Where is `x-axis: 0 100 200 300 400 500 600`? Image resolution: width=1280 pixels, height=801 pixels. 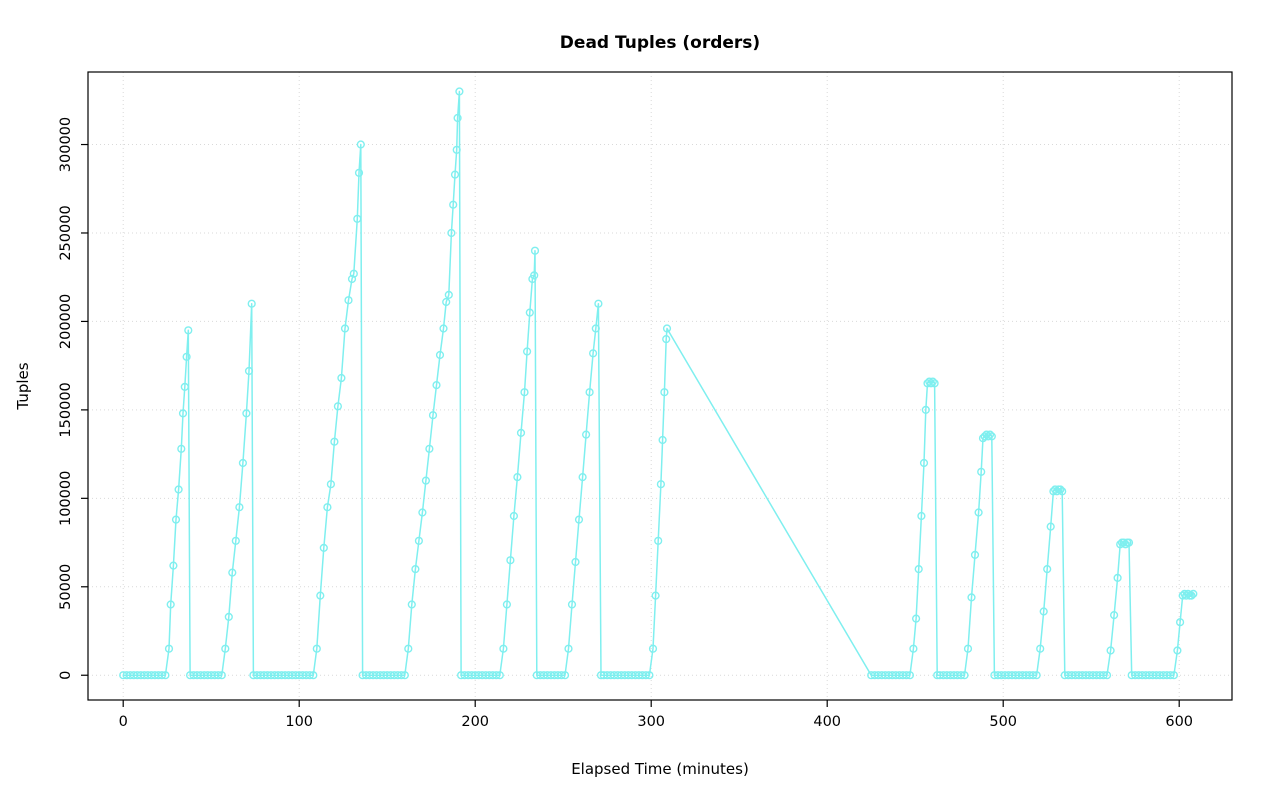
x-axis: 0 100 200 300 400 500 600 is located at coordinates (656, 715).